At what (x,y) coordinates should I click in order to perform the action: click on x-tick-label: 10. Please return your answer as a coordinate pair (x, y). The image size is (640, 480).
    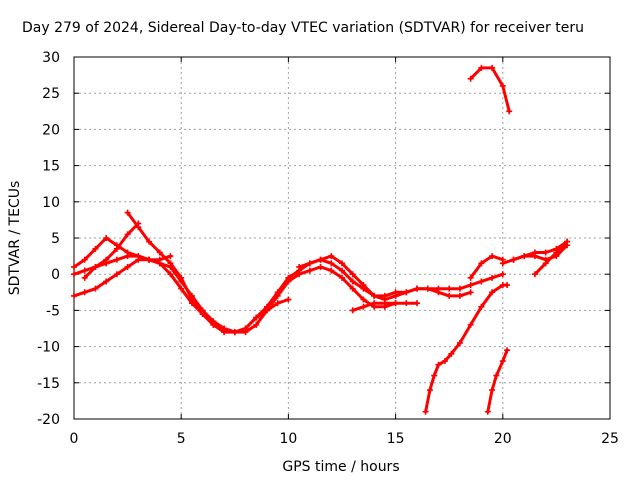
    Looking at the image, I should click on (288, 439).